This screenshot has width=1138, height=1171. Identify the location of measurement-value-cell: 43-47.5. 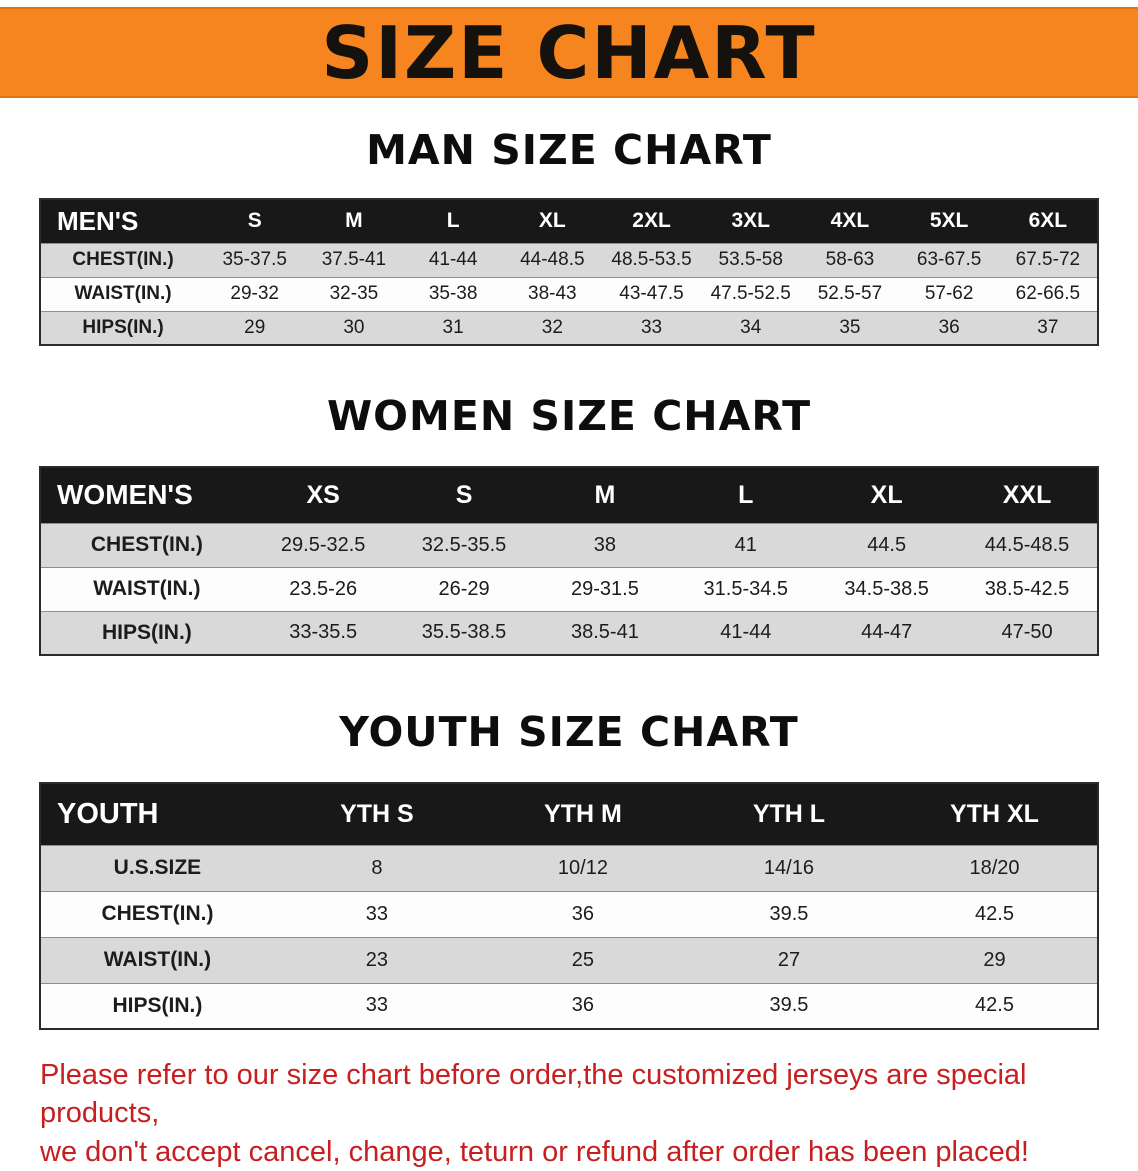
(651, 293).